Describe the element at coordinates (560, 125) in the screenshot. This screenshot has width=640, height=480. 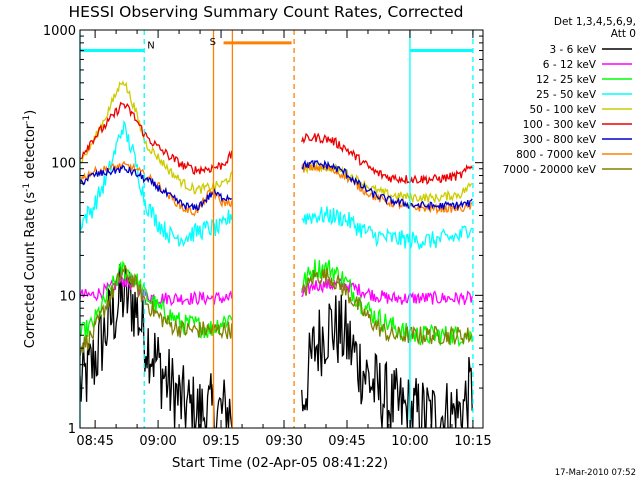
I see `legend-label: 100 - 300 keV` at that location.